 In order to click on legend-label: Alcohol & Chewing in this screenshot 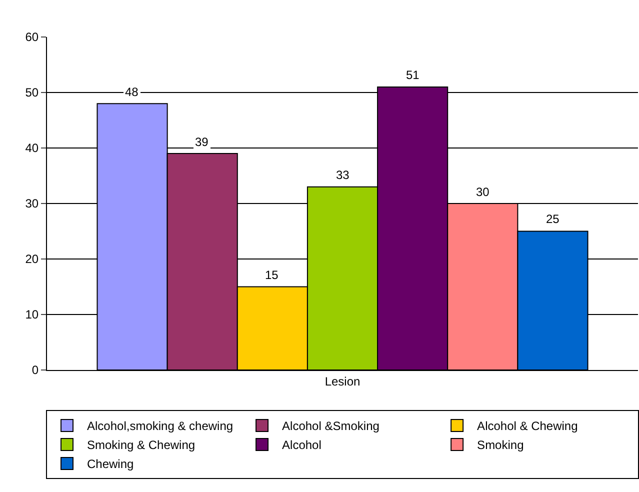, I will do `click(527, 426)`.